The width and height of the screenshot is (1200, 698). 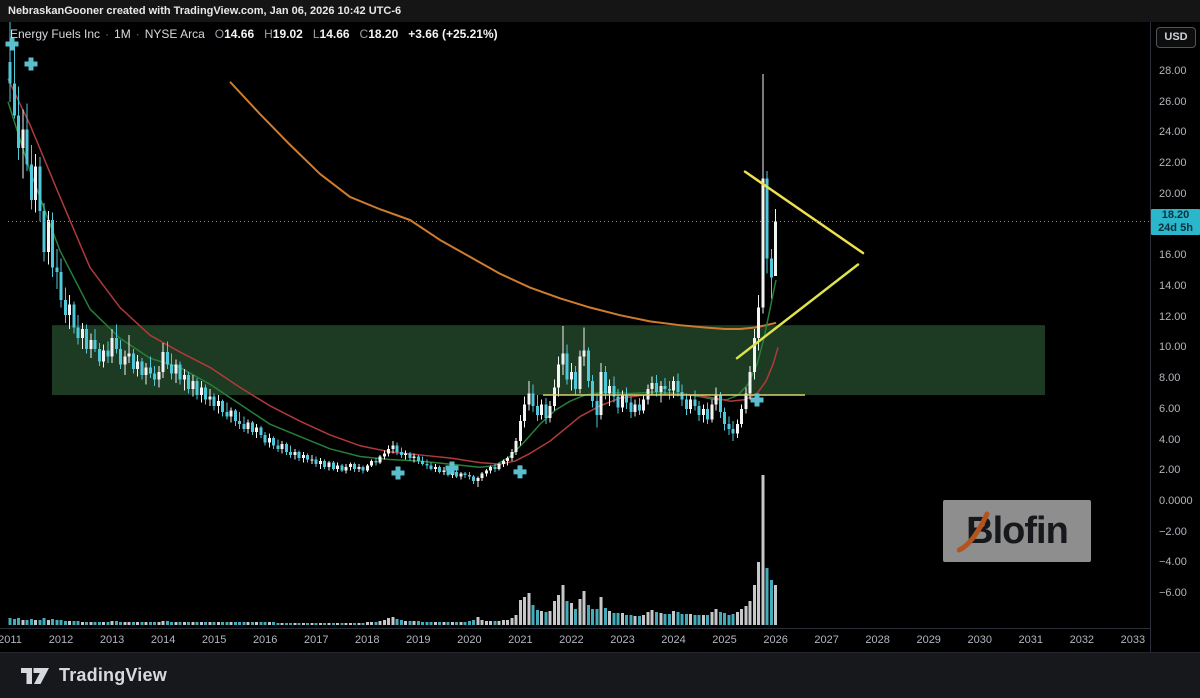 What do you see at coordinates (1173, 101) in the screenshot?
I see `price-scale-label: 26.00` at bounding box center [1173, 101].